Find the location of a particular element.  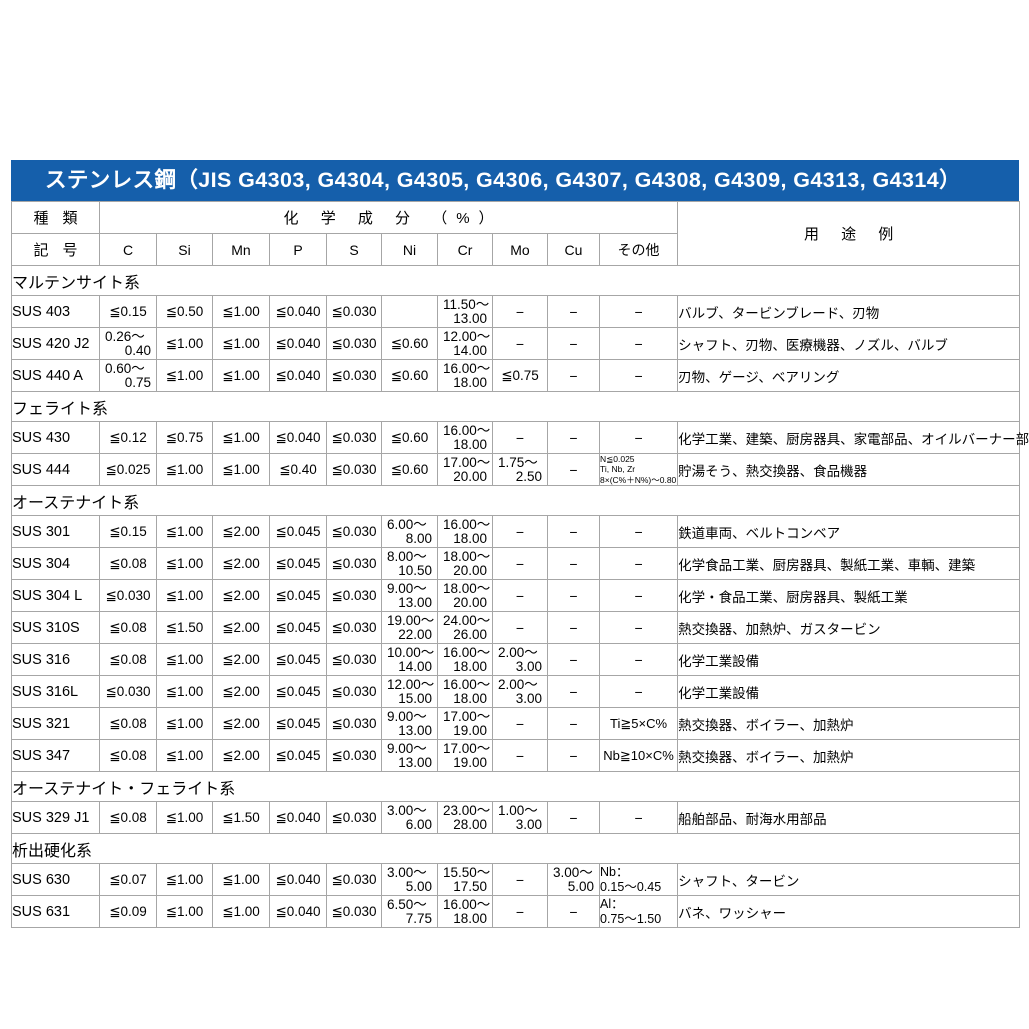

range-low: 17.00〜 is located at coordinates (467, 462).